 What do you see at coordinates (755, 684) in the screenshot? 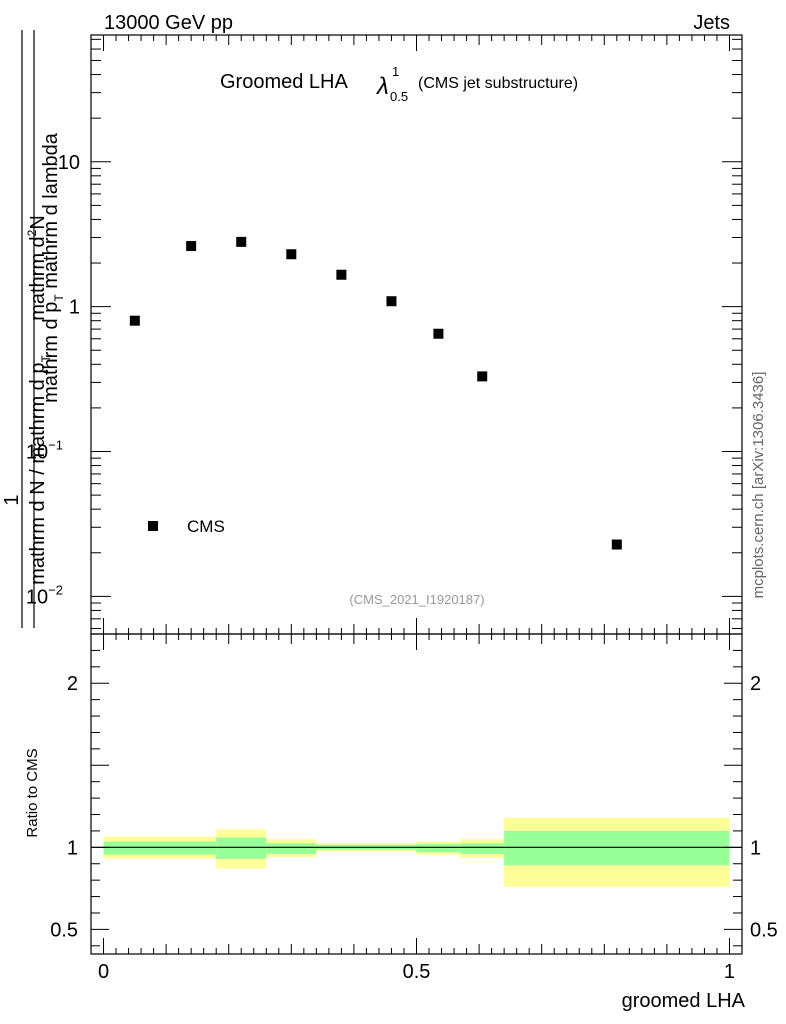
I see `ratio-y-tick-label-right: 2` at bounding box center [755, 684].